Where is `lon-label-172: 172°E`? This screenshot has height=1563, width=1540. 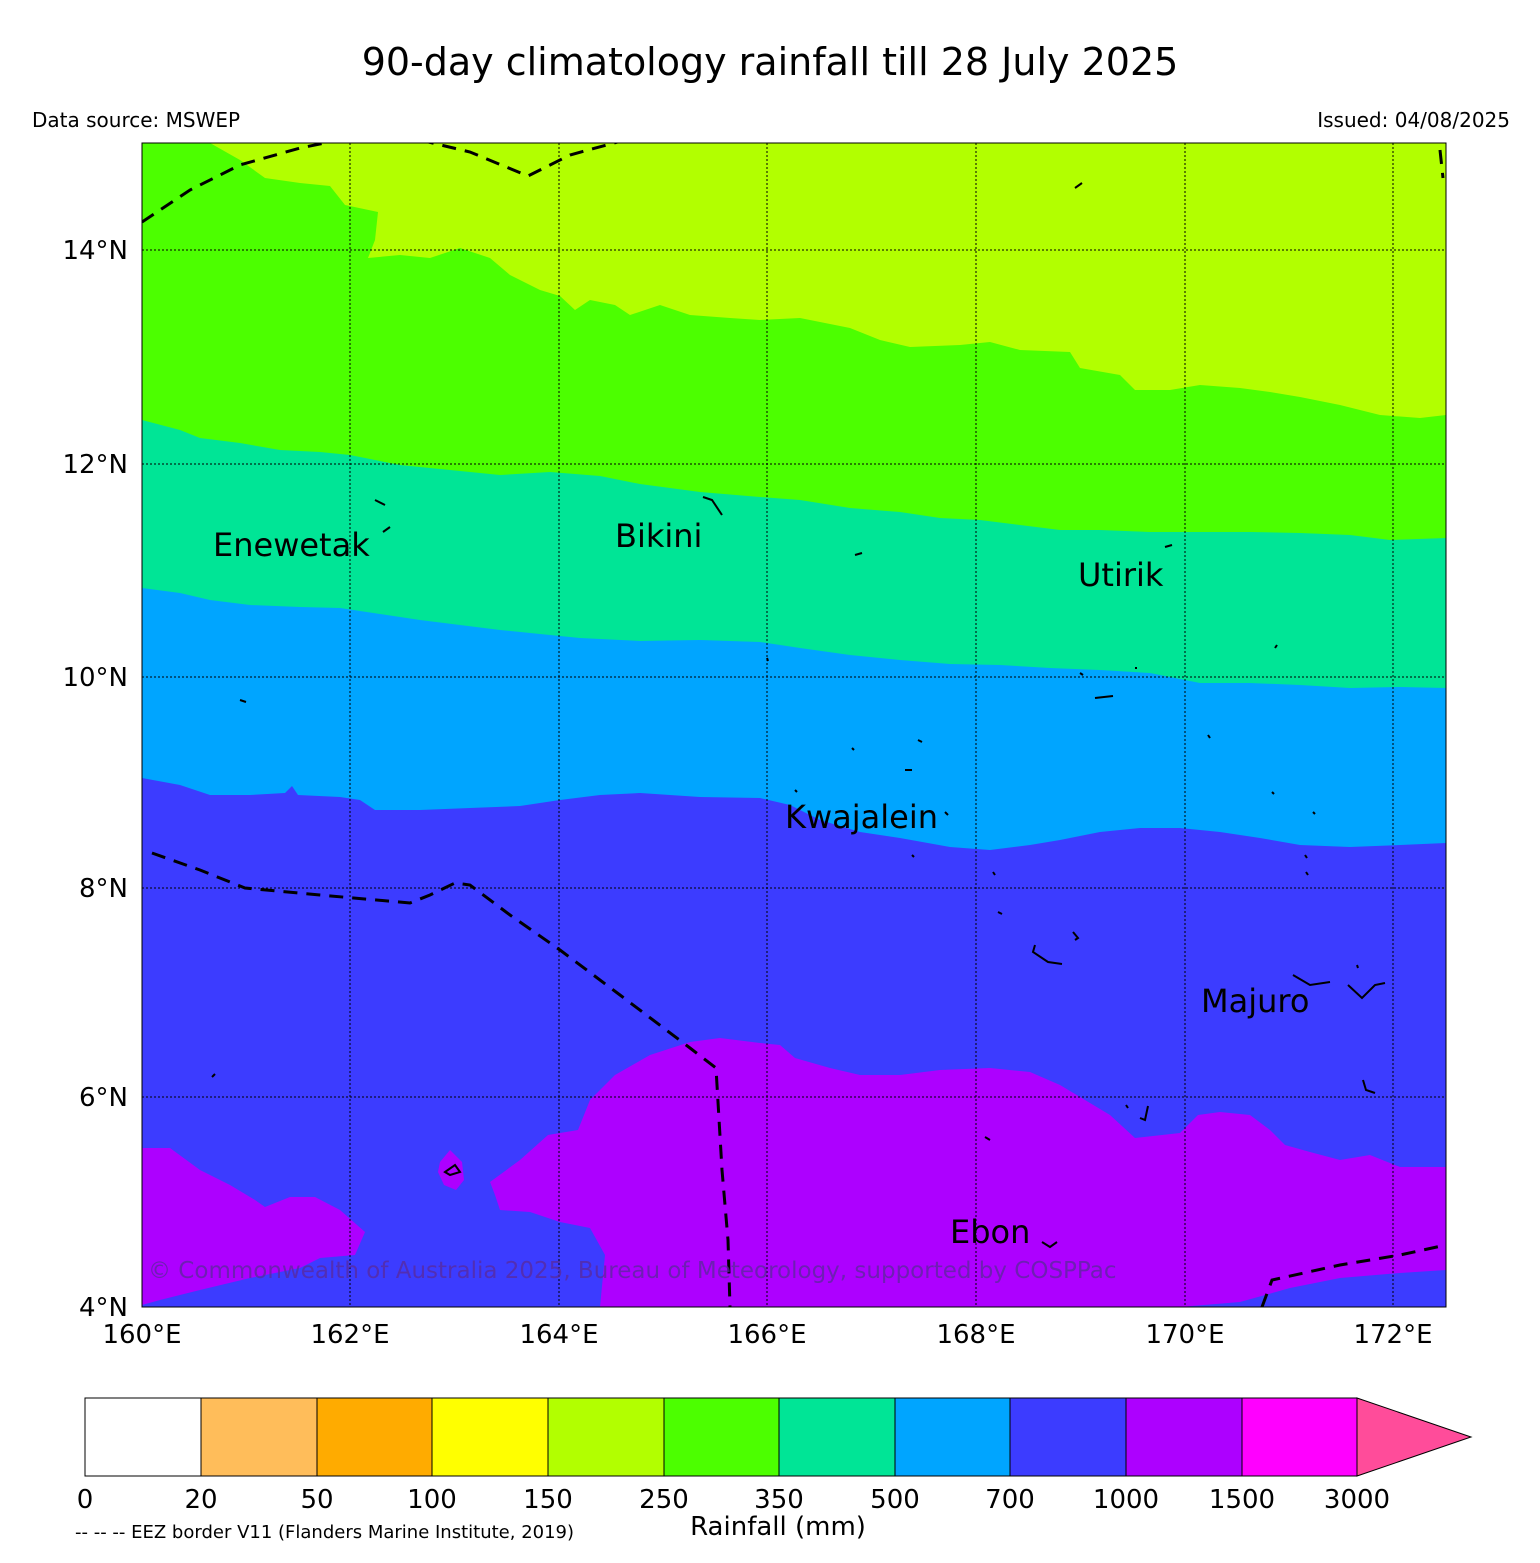
lon-label-172: 172°E is located at coordinates (1392, 1335).